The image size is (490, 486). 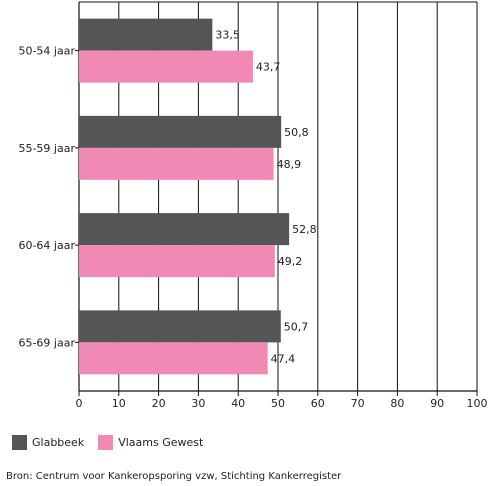 What do you see at coordinates (278, 403) in the screenshot?
I see `x-tick-label-50: 50` at bounding box center [278, 403].